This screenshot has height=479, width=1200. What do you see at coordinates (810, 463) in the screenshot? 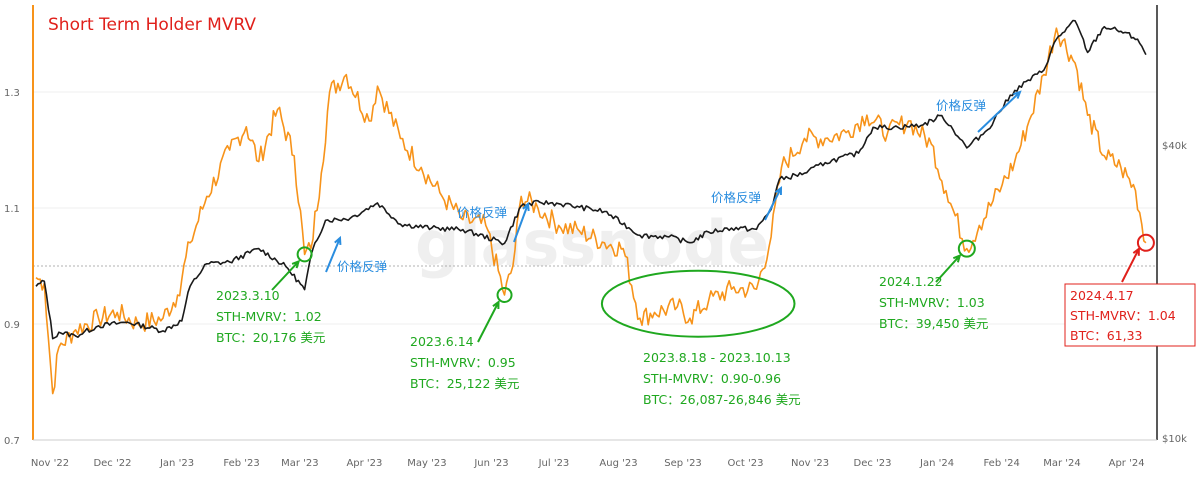
I see `x-tick-label: Nov '23` at bounding box center [810, 463].